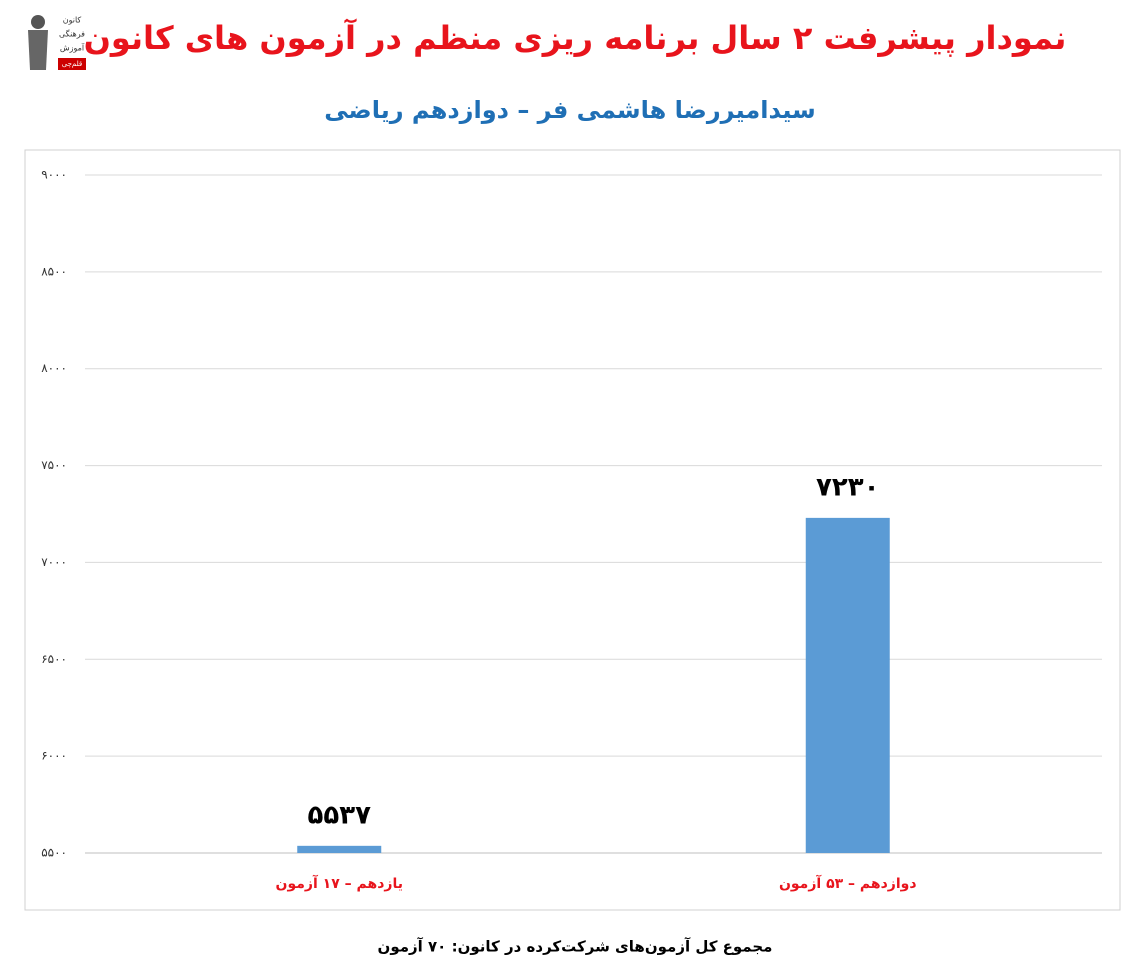 This screenshot has height=974, width=1127. I want to click on logo-badge, so click(72, 64).